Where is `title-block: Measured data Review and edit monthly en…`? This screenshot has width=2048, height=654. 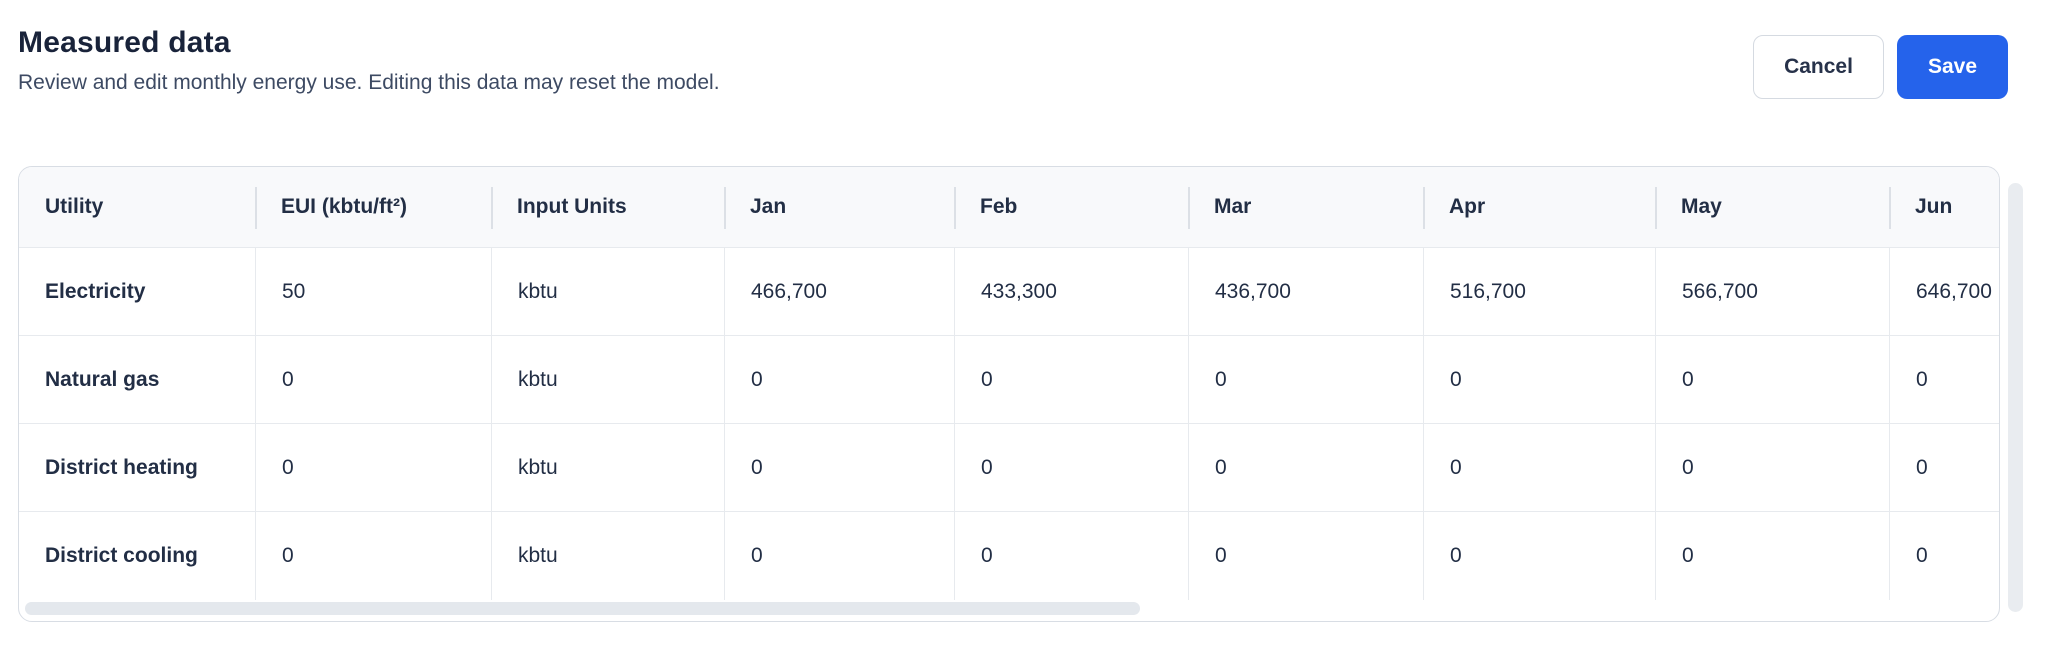 title-block: Measured data Review and edit monthly en… is located at coordinates (369, 60).